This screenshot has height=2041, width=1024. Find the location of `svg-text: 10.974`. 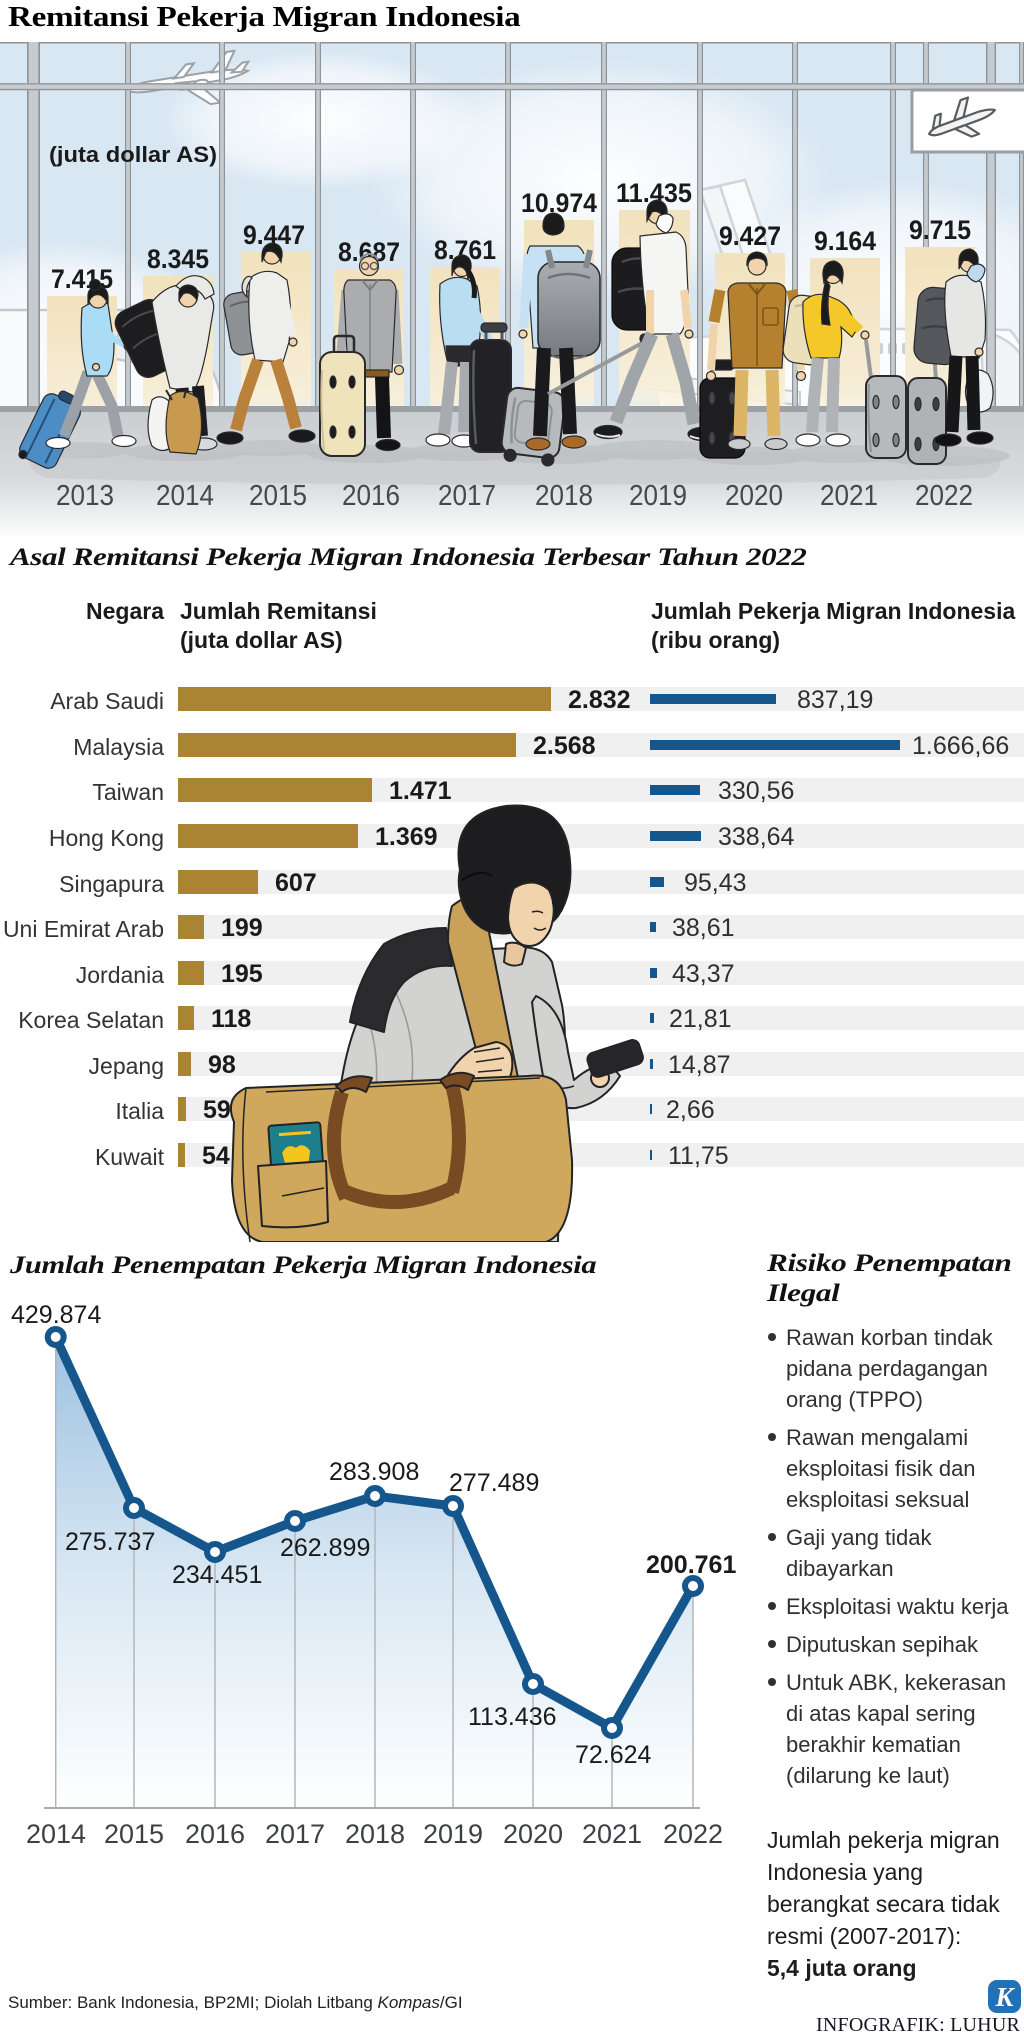

svg-text: 10.974 is located at coordinates (559, 203).